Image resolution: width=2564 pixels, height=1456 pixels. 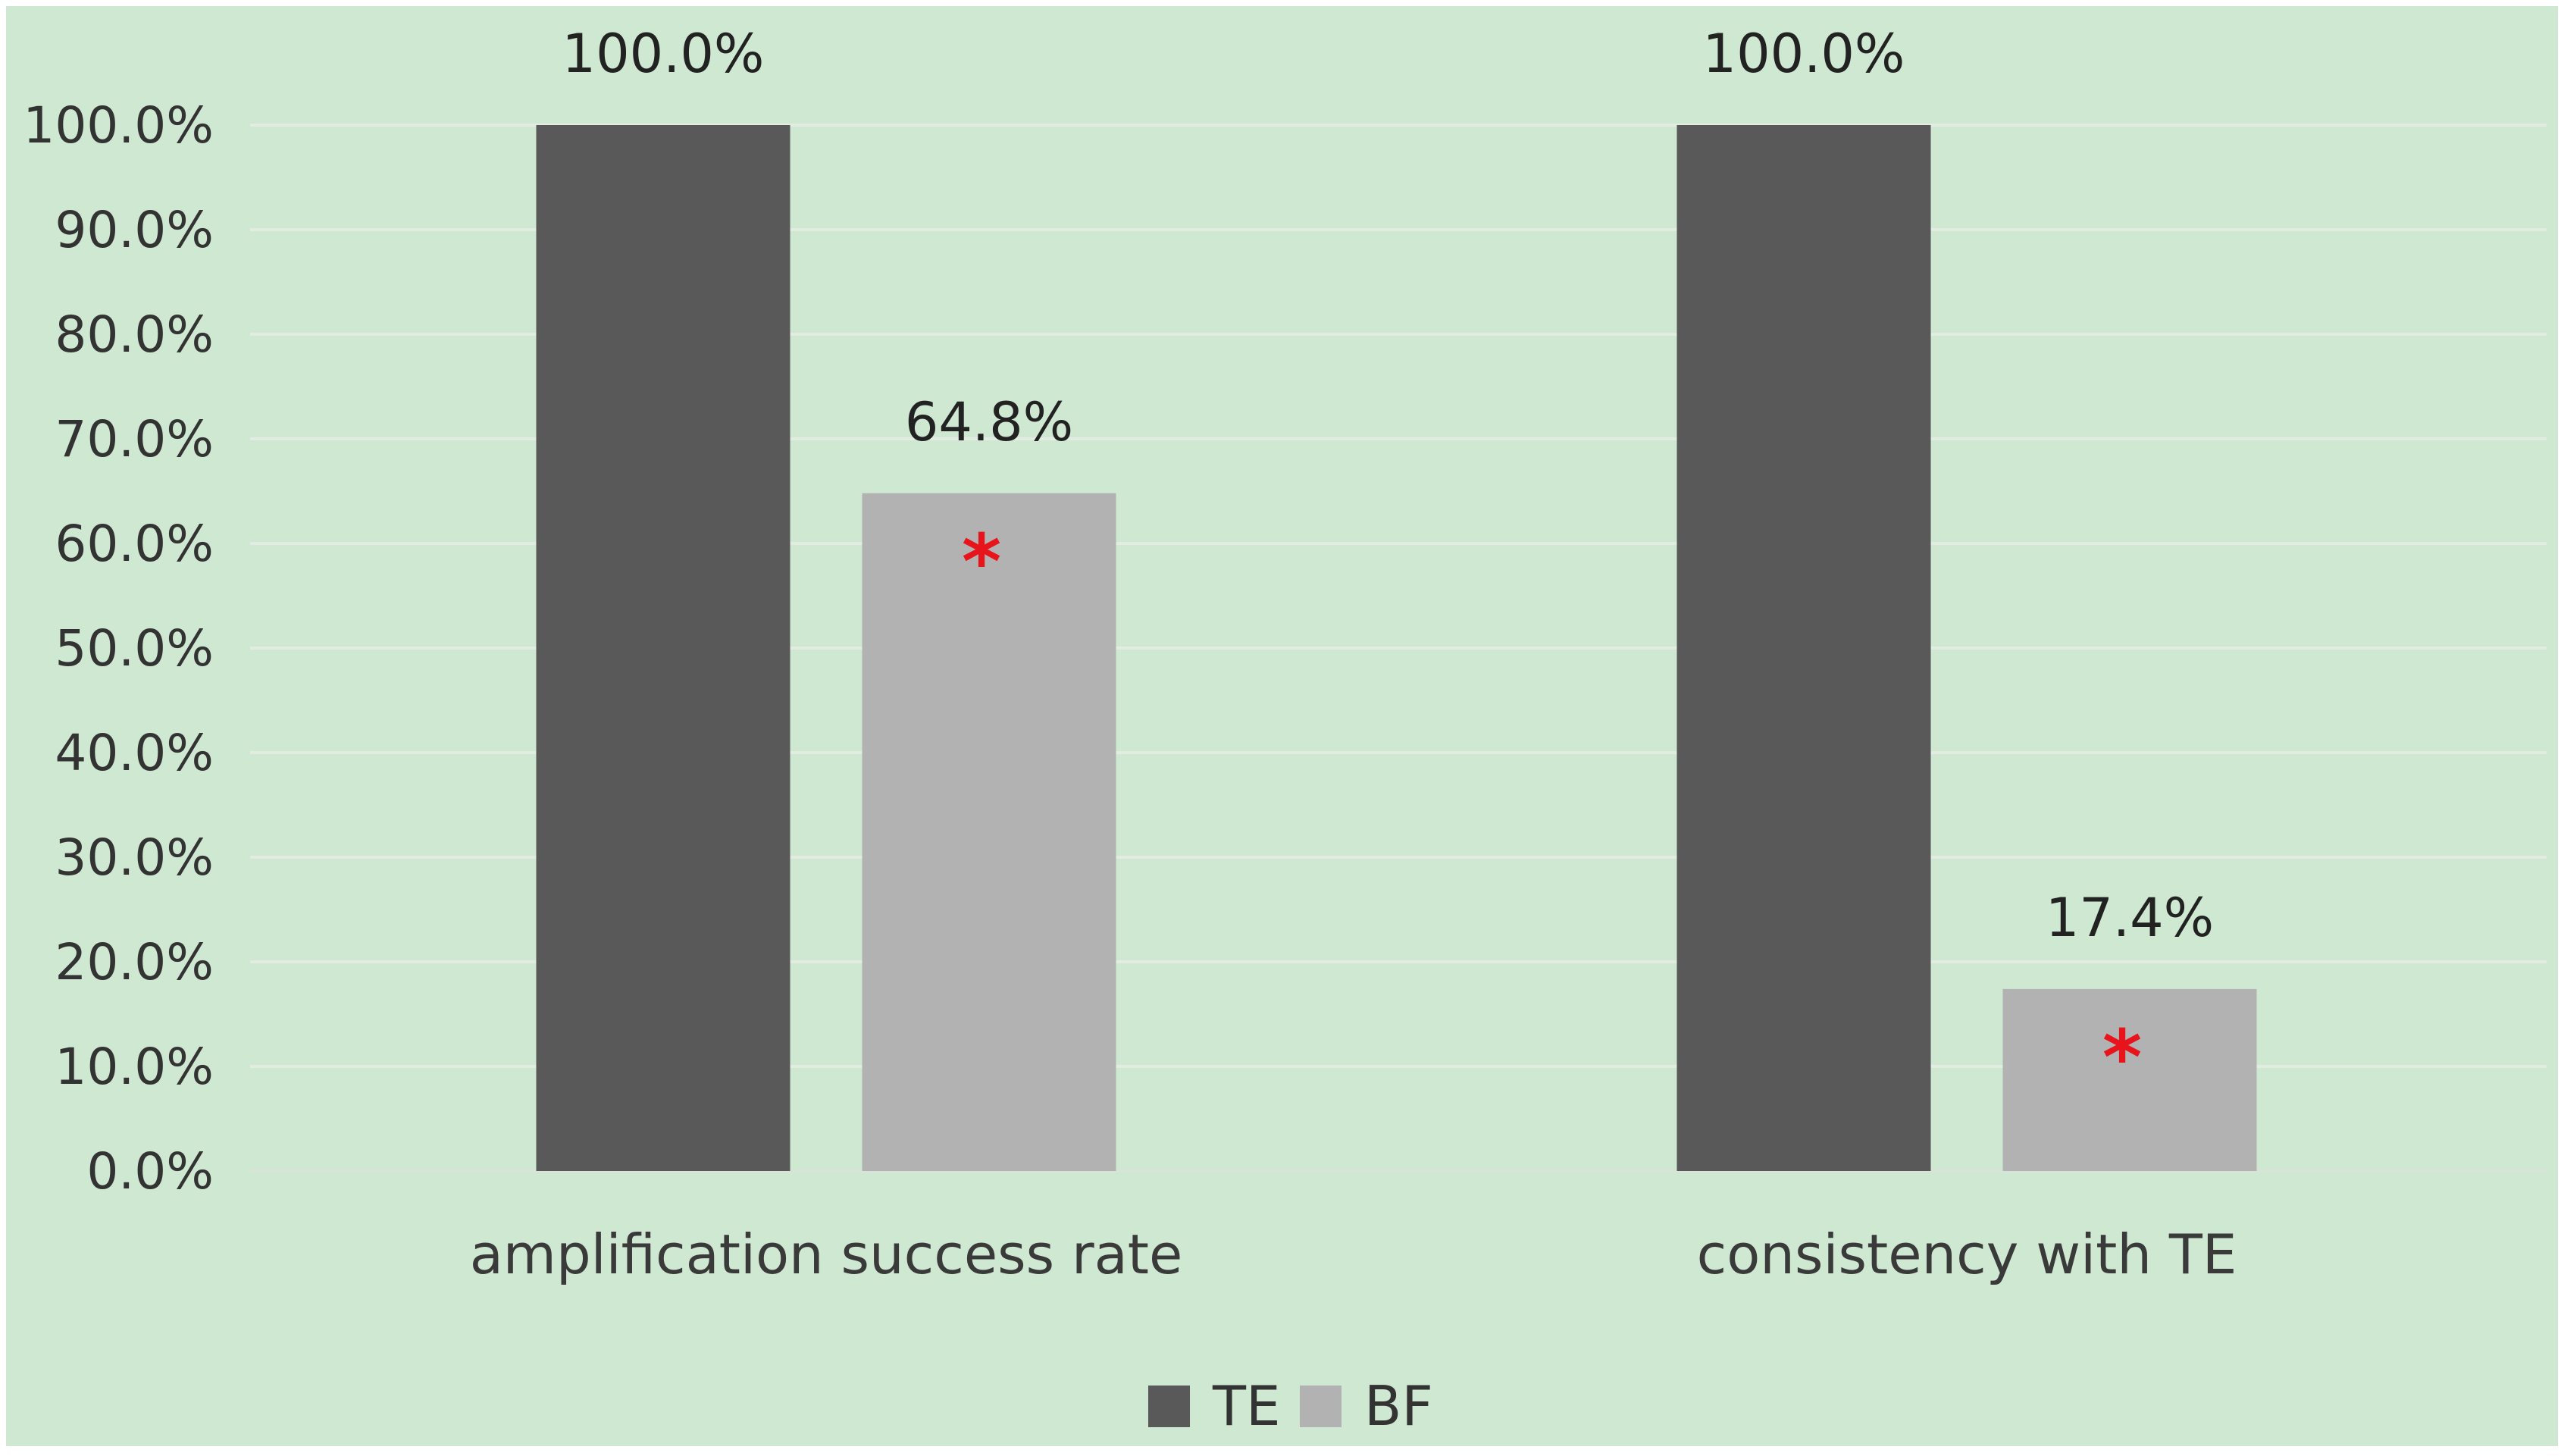 I want to click on y-tick-label: 60.0%, so click(x=134, y=544).